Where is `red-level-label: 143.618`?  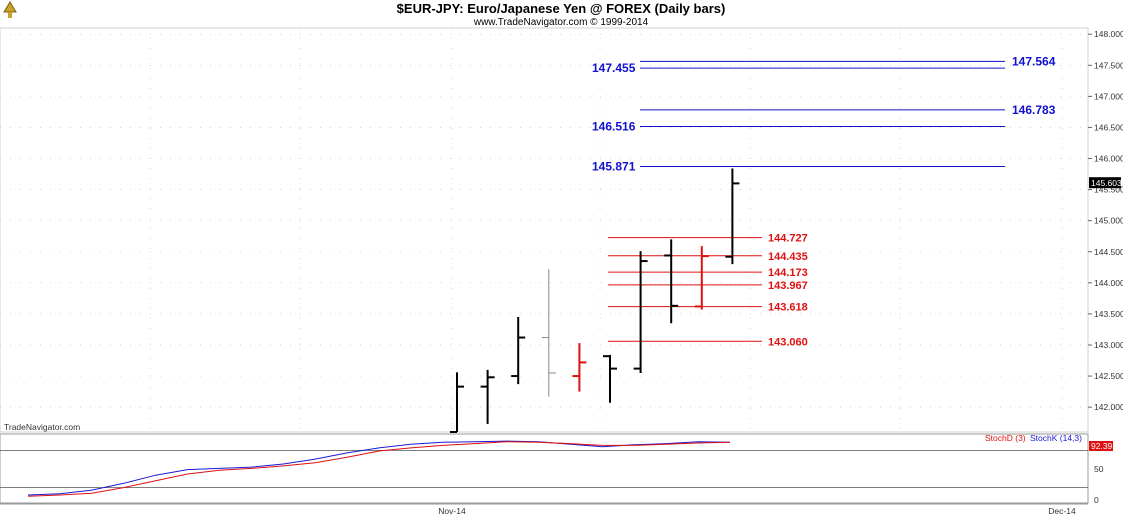 red-level-label: 143.618 is located at coordinates (788, 308).